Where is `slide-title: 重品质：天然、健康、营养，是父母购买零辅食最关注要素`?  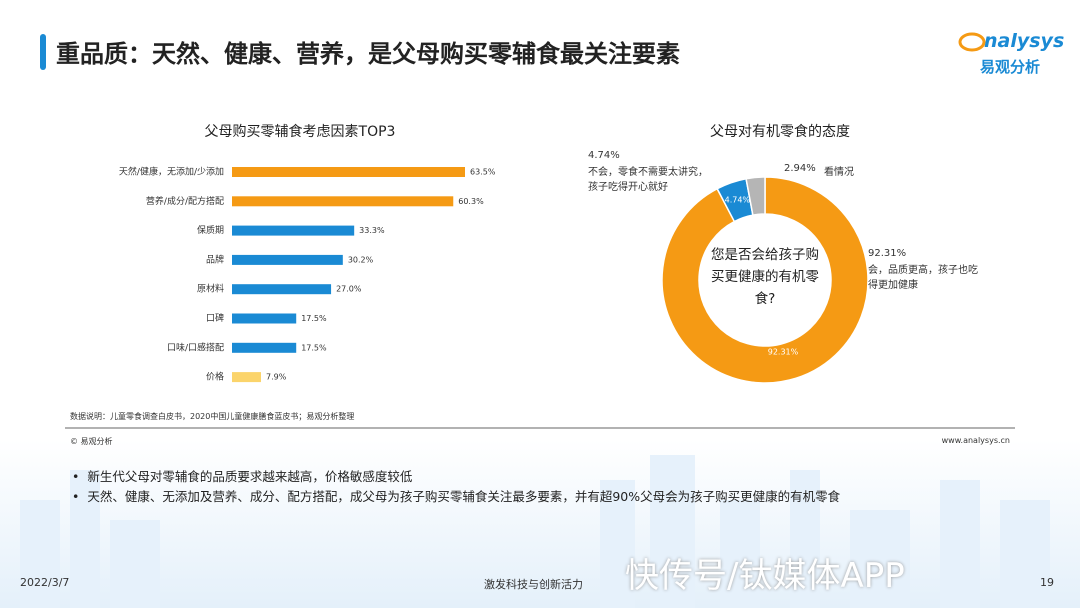 slide-title: 重品质：天然、健康、营养，是父母购买零辅食最关注要素 is located at coordinates (368, 54).